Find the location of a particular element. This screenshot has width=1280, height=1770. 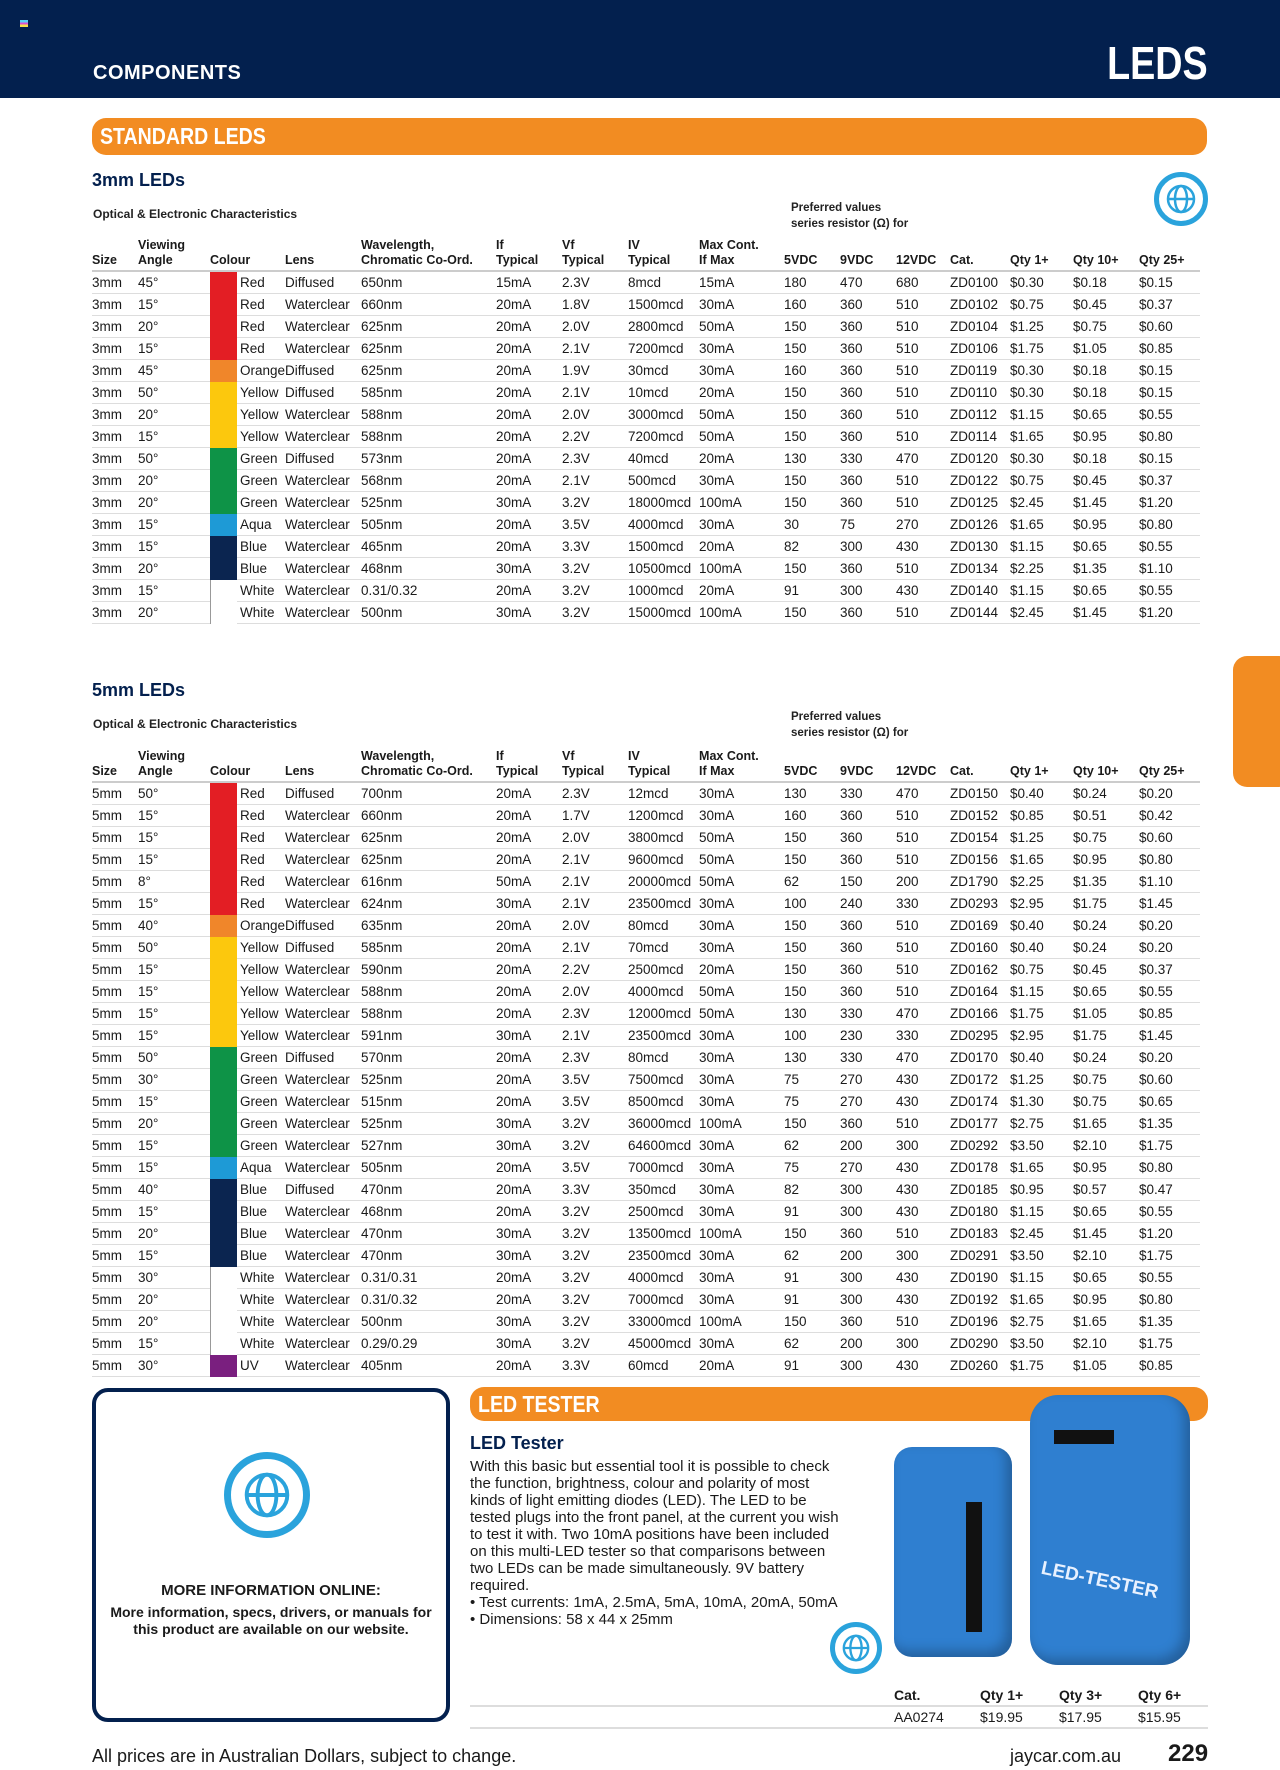

column-header-line: Chromatic Co-Ord. is located at coordinates (417, 260).